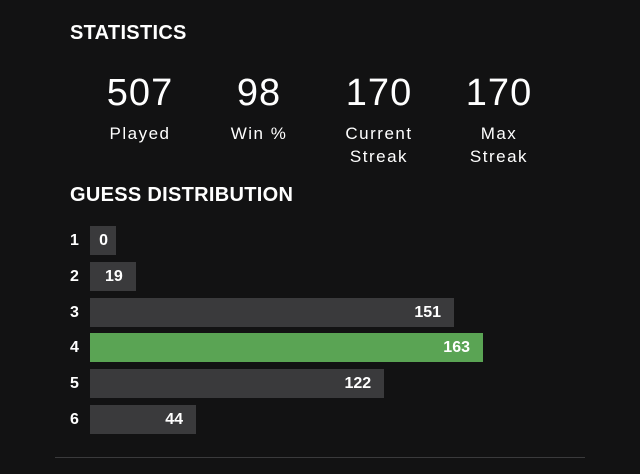  Describe the element at coordinates (74, 419) in the screenshot. I see `guess-number: 6` at that location.